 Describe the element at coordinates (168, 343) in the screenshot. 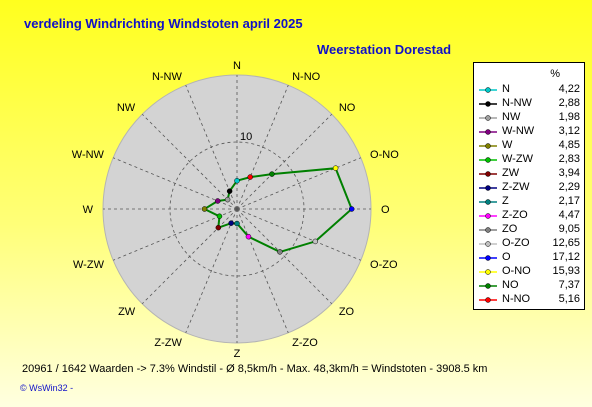

I see `direction-label: Z-ZW` at that location.